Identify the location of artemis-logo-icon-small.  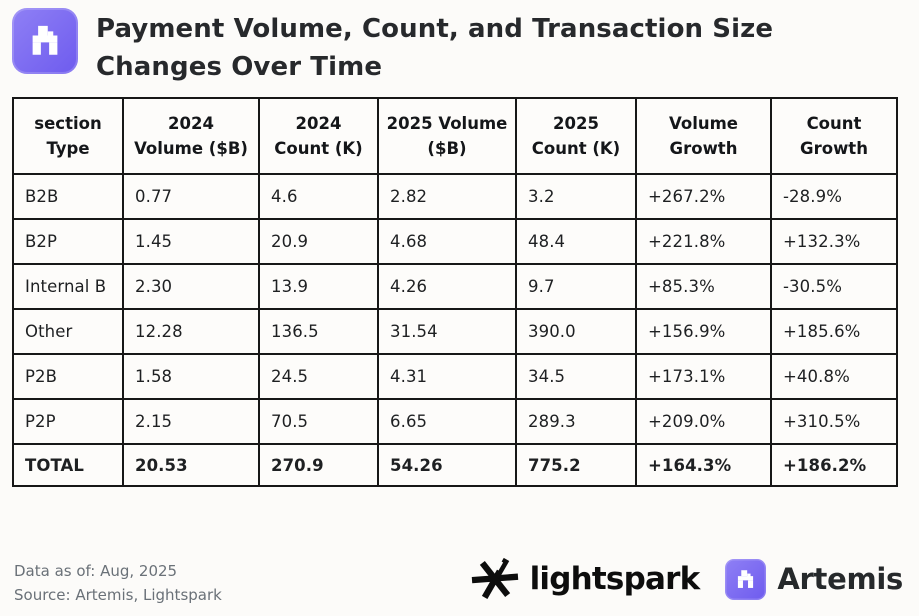
(746, 579).